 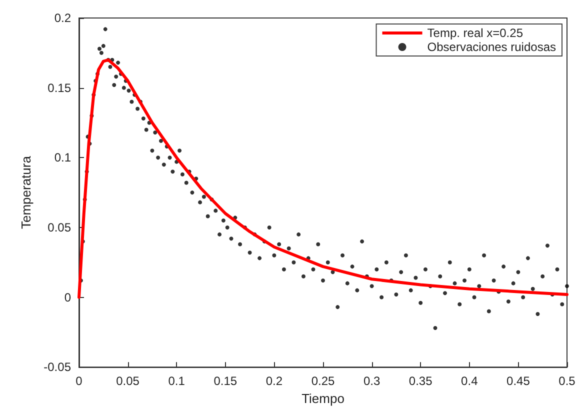 What do you see at coordinates (79, 381) in the screenshot?
I see `x-tick-label: 0` at bounding box center [79, 381].